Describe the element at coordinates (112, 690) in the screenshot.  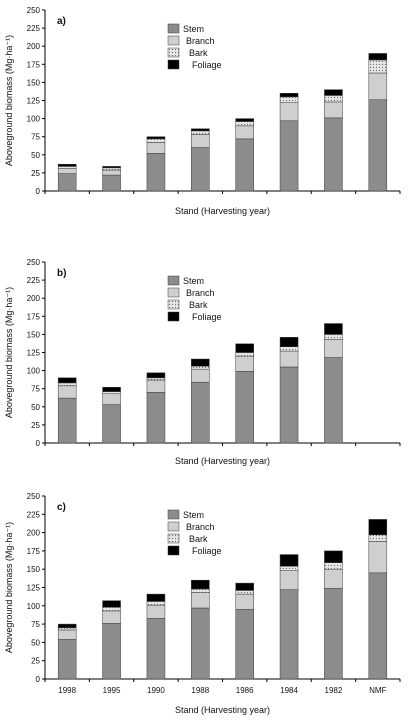
I see `x-tick-label: 1995` at that location.